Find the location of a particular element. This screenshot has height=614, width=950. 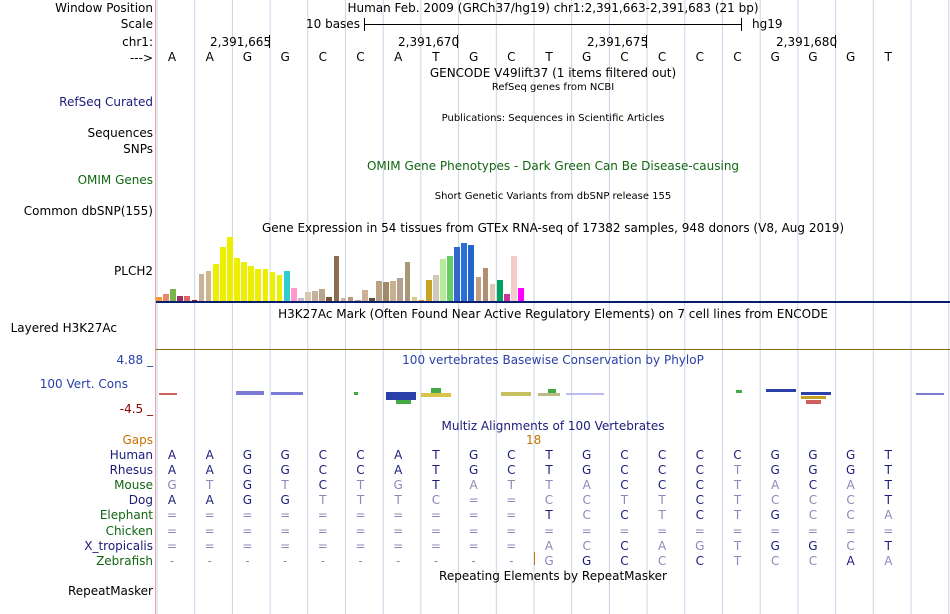

refseq-track-title: RefSeq genes from NCBI is located at coordinates (553, 87).